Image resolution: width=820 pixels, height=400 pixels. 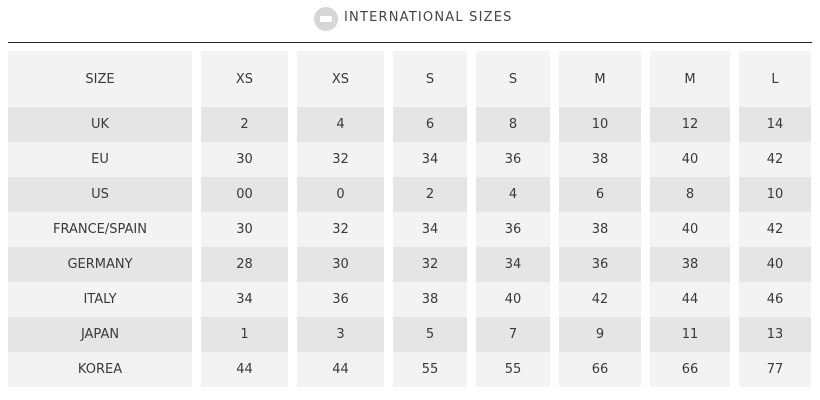 I want to click on size-header-row: SIZE XS XS S S M M L, so click(x=409, y=79).